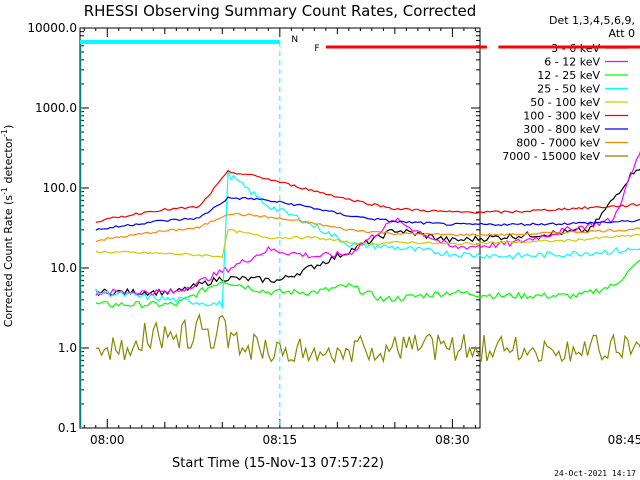 The image size is (640, 480). Describe the element at coordinates (63, 268) in the screenshot. I see `y-tick-label: 10.0` at that location.